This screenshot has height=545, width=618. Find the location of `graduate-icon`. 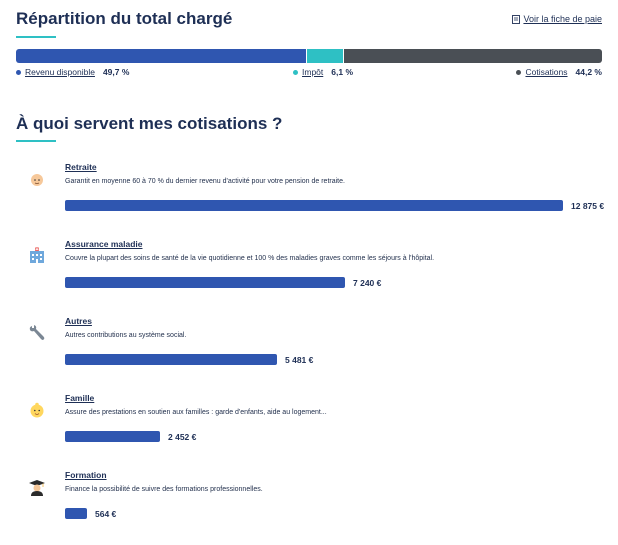

graduate-icon is located at coordinates (37, 488).